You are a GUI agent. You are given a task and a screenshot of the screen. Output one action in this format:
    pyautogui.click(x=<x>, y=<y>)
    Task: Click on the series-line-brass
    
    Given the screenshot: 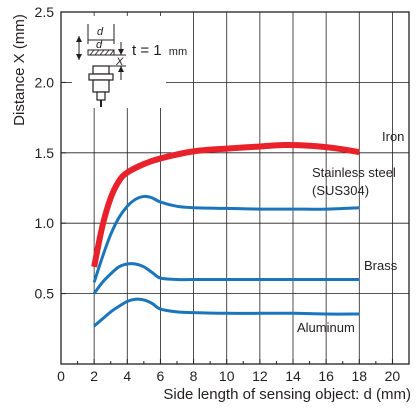 What is the action you would take?
    pyautogui.click(x=226, y=278)
    